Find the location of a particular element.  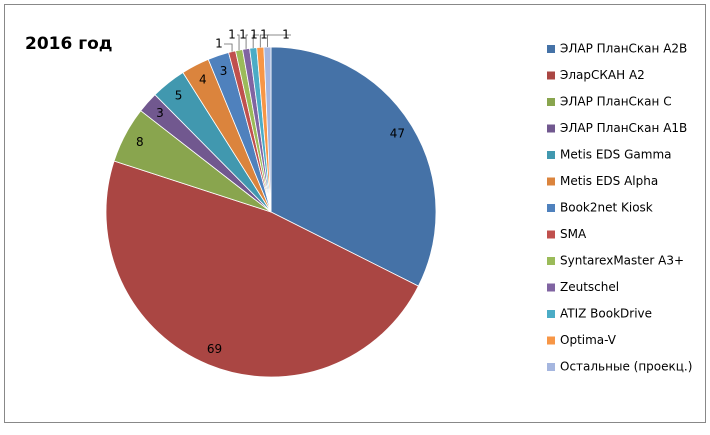

legend-label: Optima-V is located at coordinates (588, 340).